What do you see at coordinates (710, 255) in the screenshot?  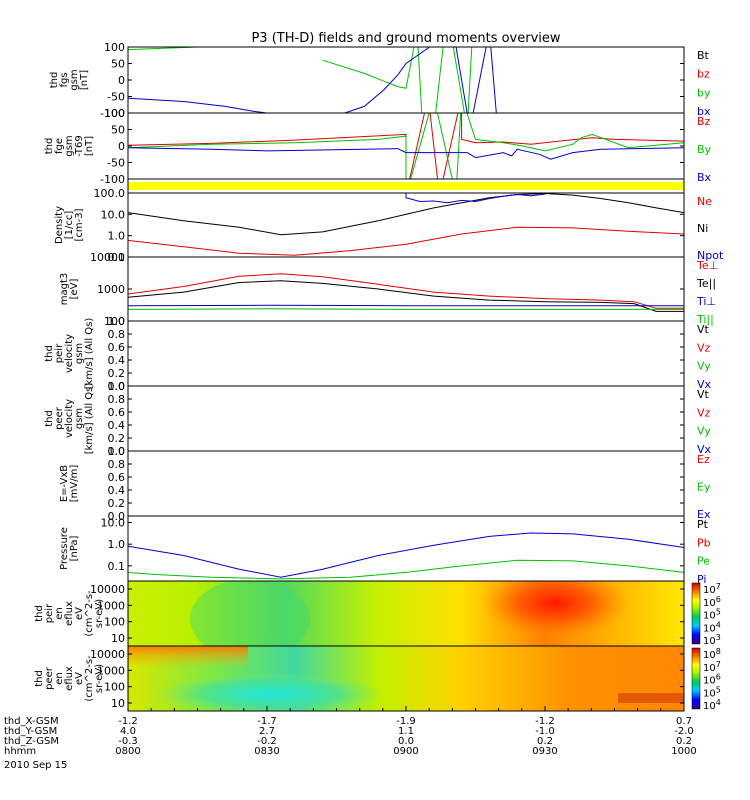 I see `legend-density-Npot: Npot` at bounding box center [710, 255].